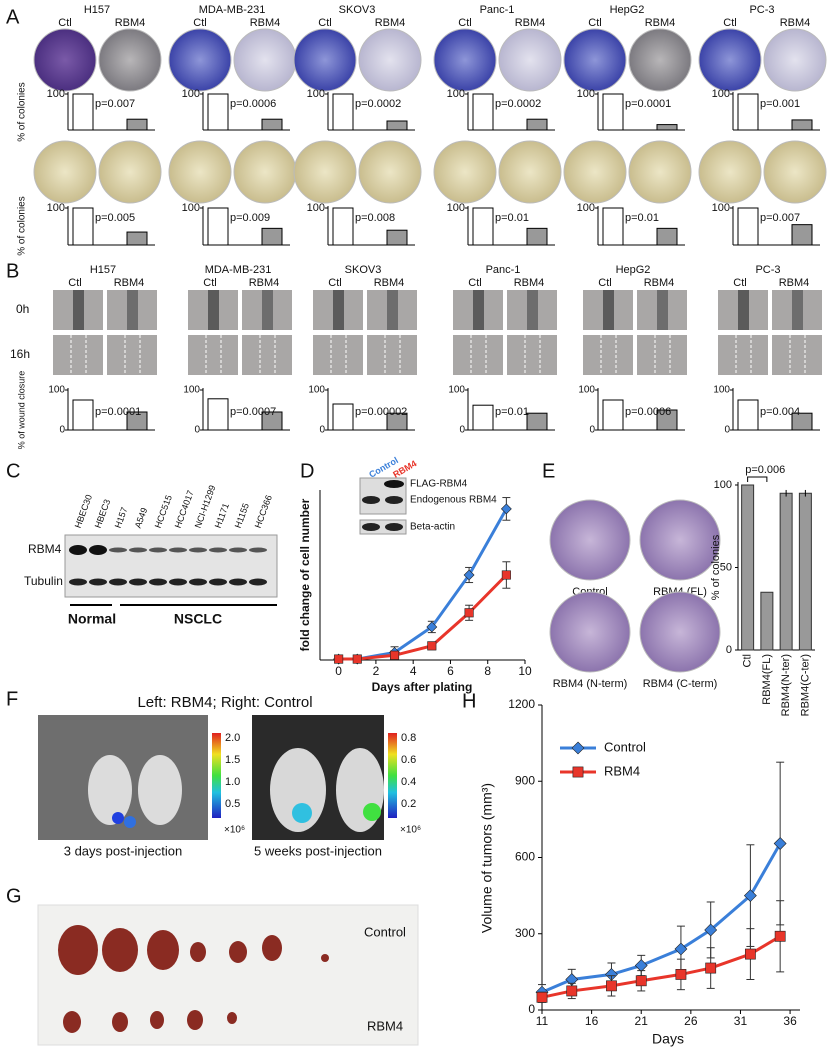  Describe the element at coordinates (525, 671) in the screenshot. I see `x-tick-label: 10` at that location.